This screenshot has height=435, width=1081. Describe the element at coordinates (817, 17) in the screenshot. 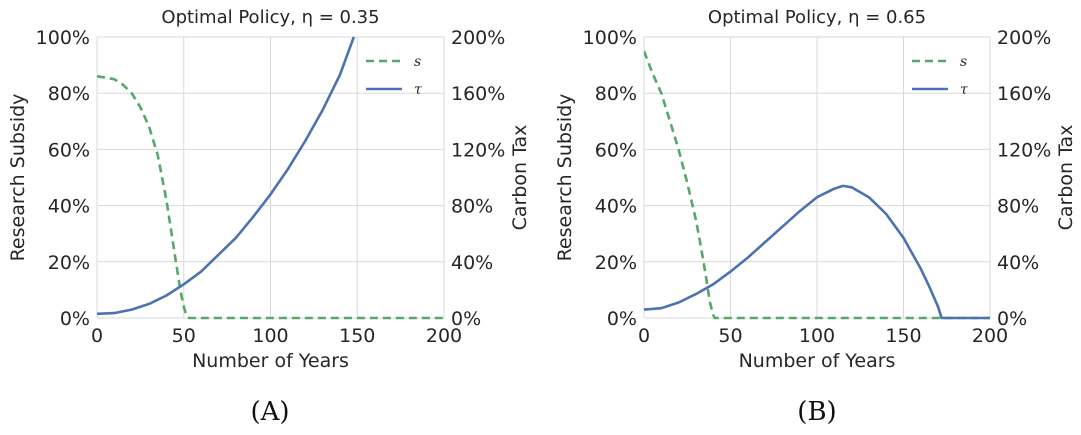

I see `chart-title: Optimal Policy, η = 0.65` at that location.